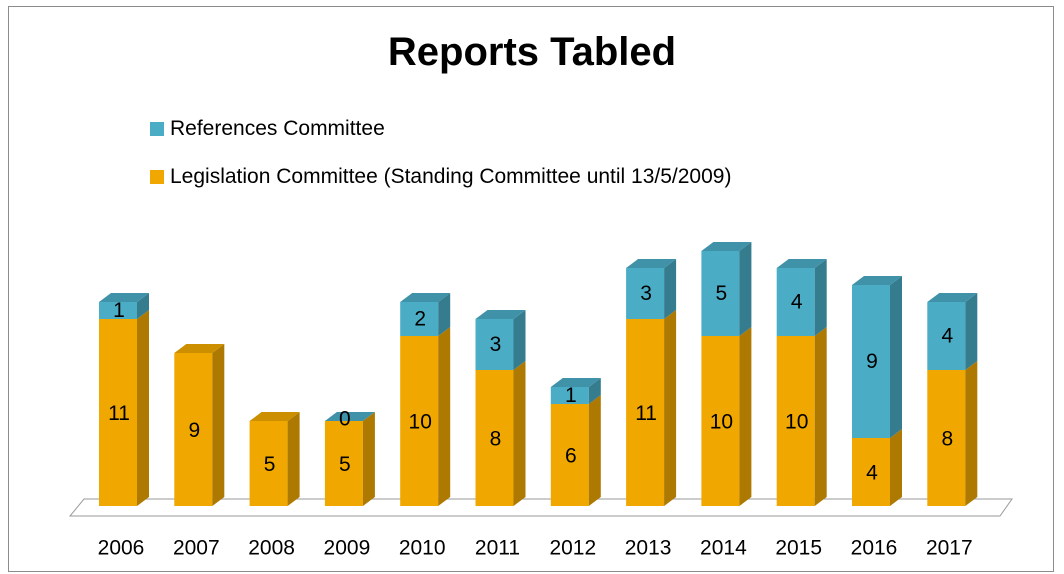 Image resolution: width=1064 pixels, height=574 pixels. Describe the element at coordinates (971, 433) in the screenshot. I see `bar-legislation-2017-side` at that location.